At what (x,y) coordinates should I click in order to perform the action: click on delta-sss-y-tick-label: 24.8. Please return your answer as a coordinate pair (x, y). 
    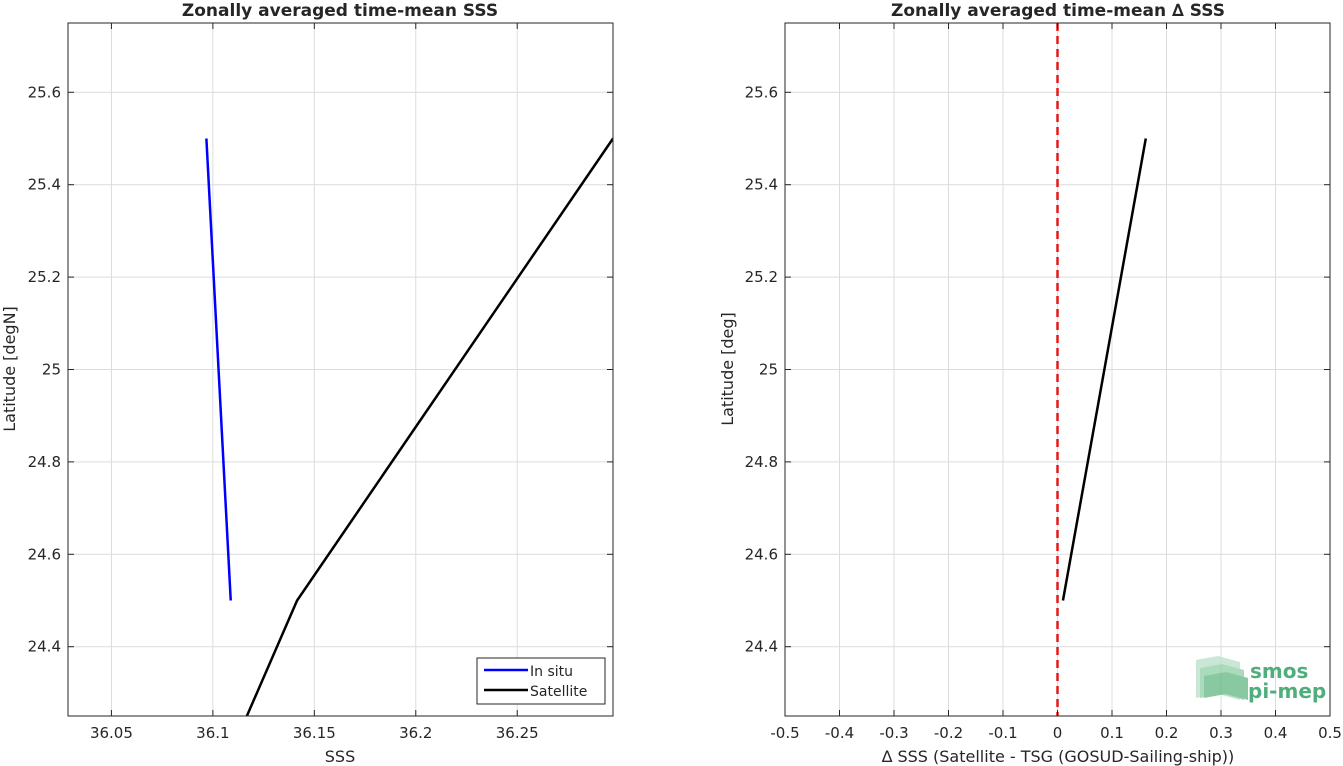
    Looking at the image, I should click on (761, 462).